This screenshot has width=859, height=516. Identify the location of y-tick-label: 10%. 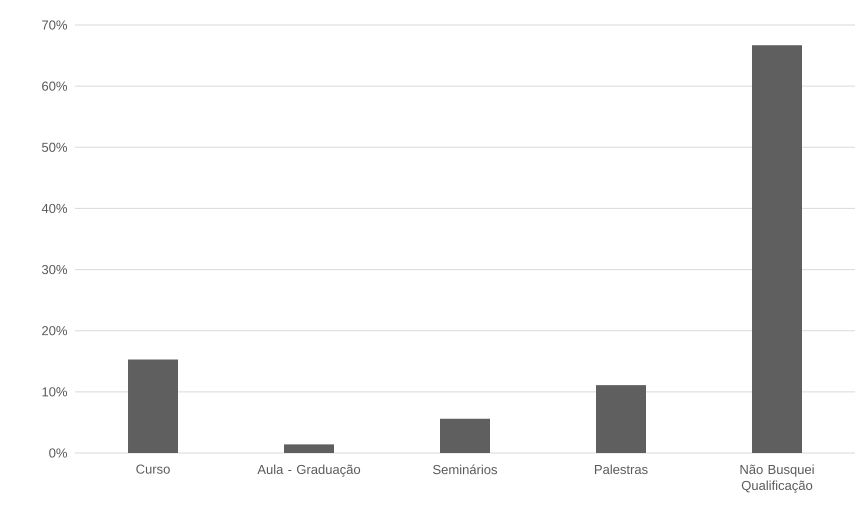
(55, 391).